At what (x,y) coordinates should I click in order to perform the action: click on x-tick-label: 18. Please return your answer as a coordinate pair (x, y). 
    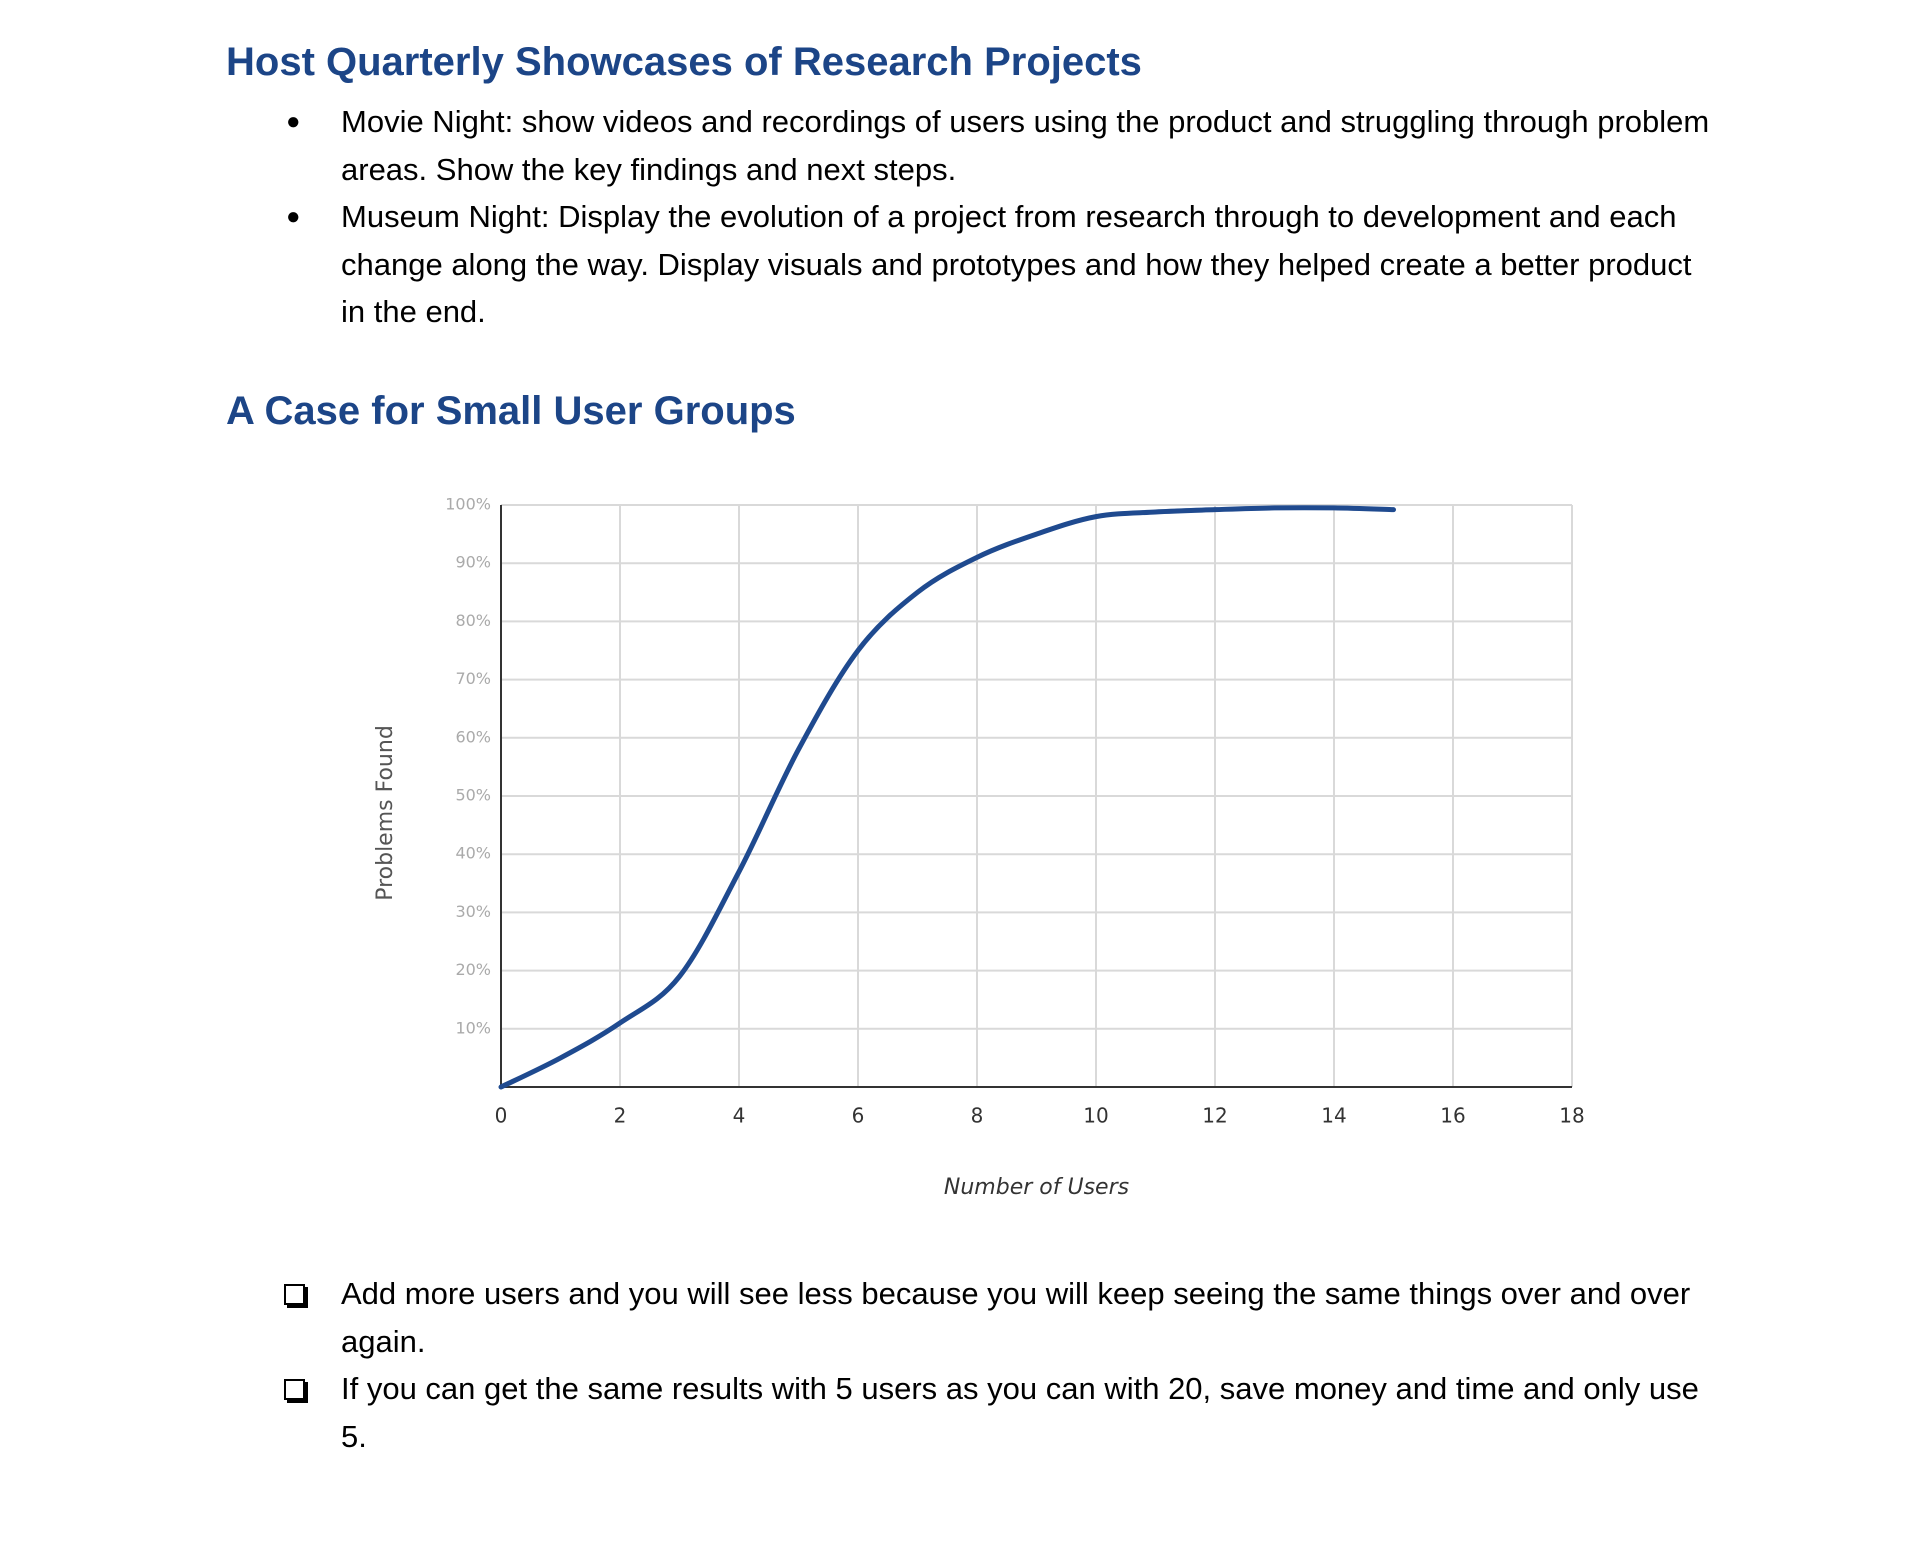
    Looking at the image, I should click on (1571, 1116).